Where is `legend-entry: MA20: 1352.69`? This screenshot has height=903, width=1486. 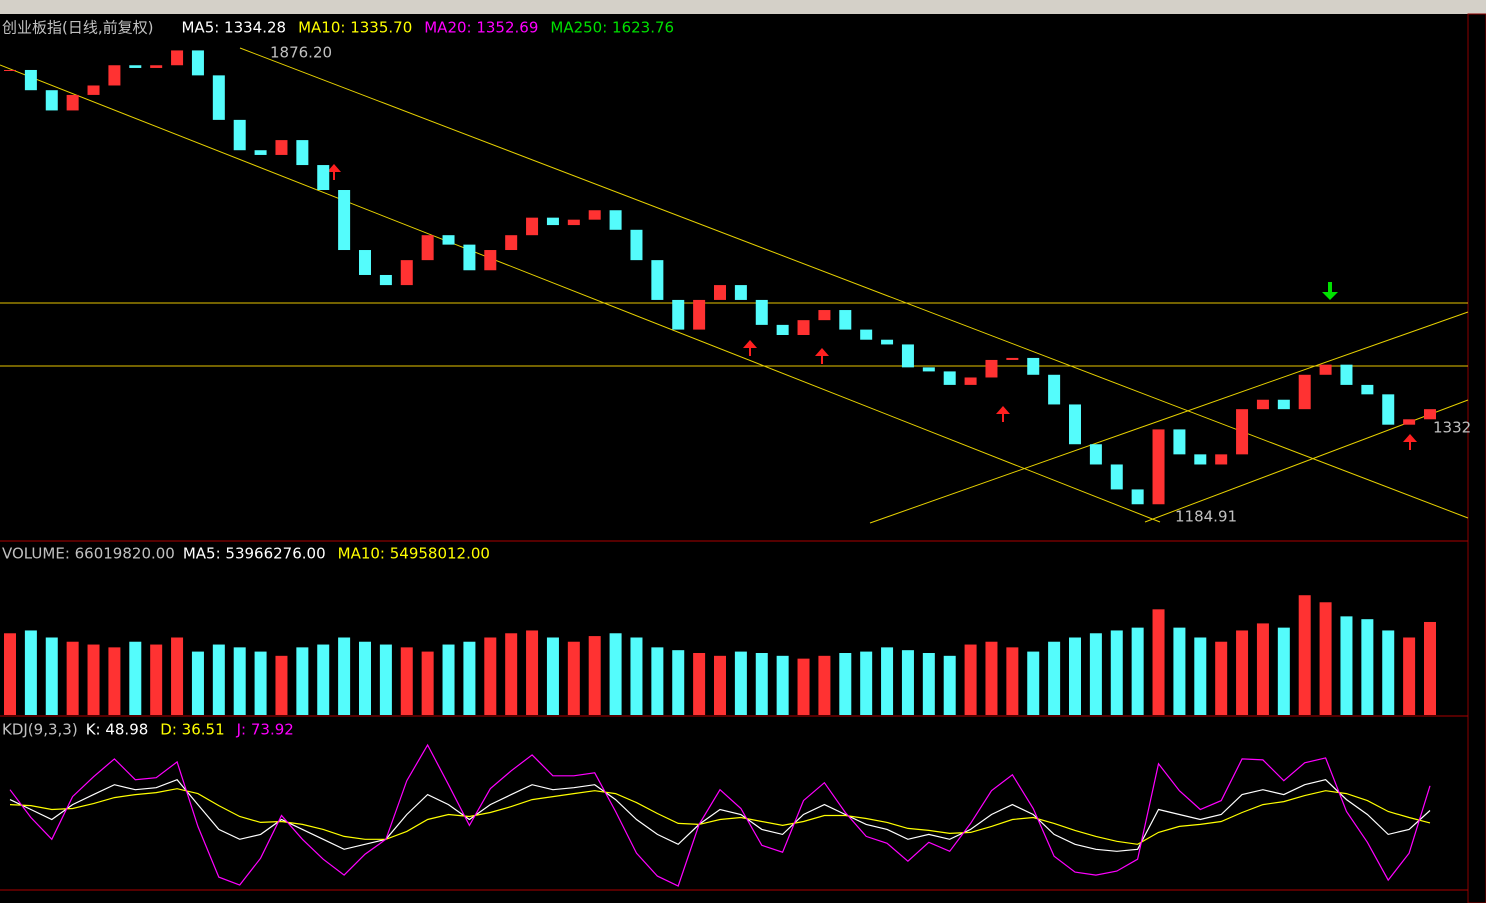
legend-entry: MA20: 1352.69 is located at coordinates (481, 28).